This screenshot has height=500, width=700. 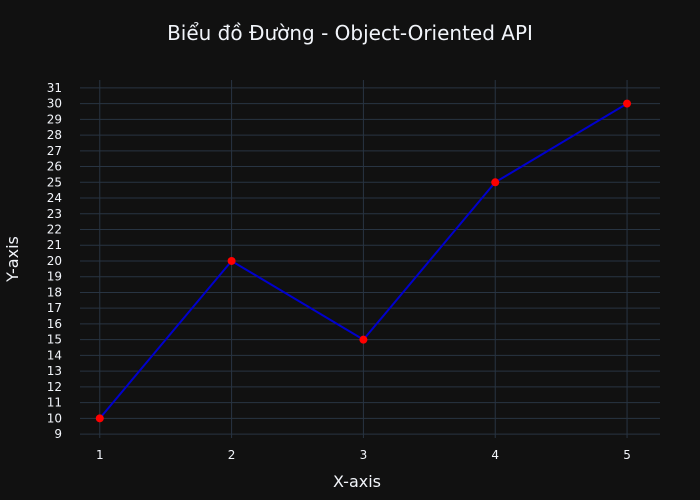 What do you see at coordinates (232, 455) in the screenshot?
I see `x-tick-label: 2` at bounding box center [232, 455].